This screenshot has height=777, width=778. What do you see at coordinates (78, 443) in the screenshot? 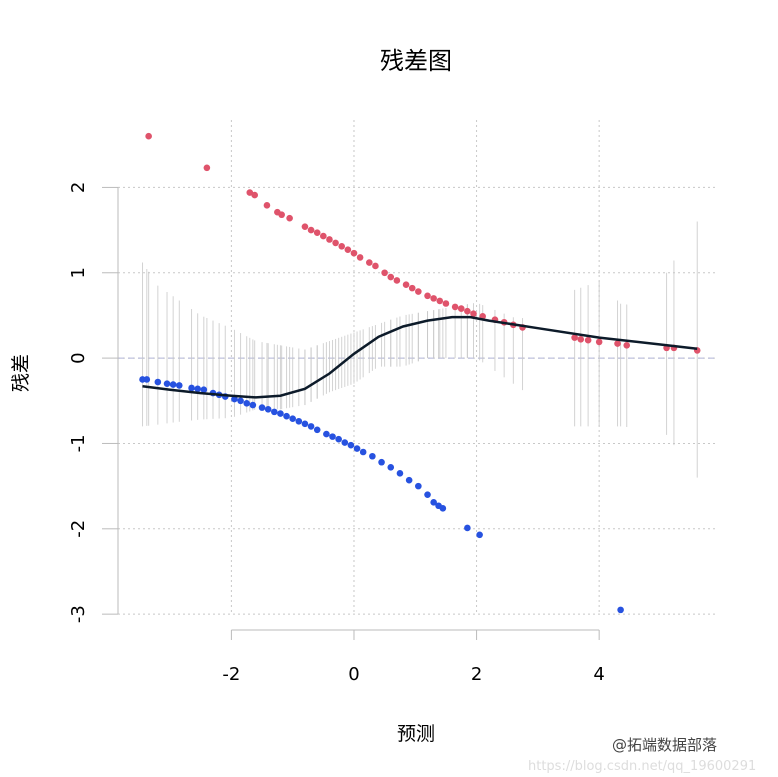
I see `y-tick-label: -1` at bounding box center [78, 443].